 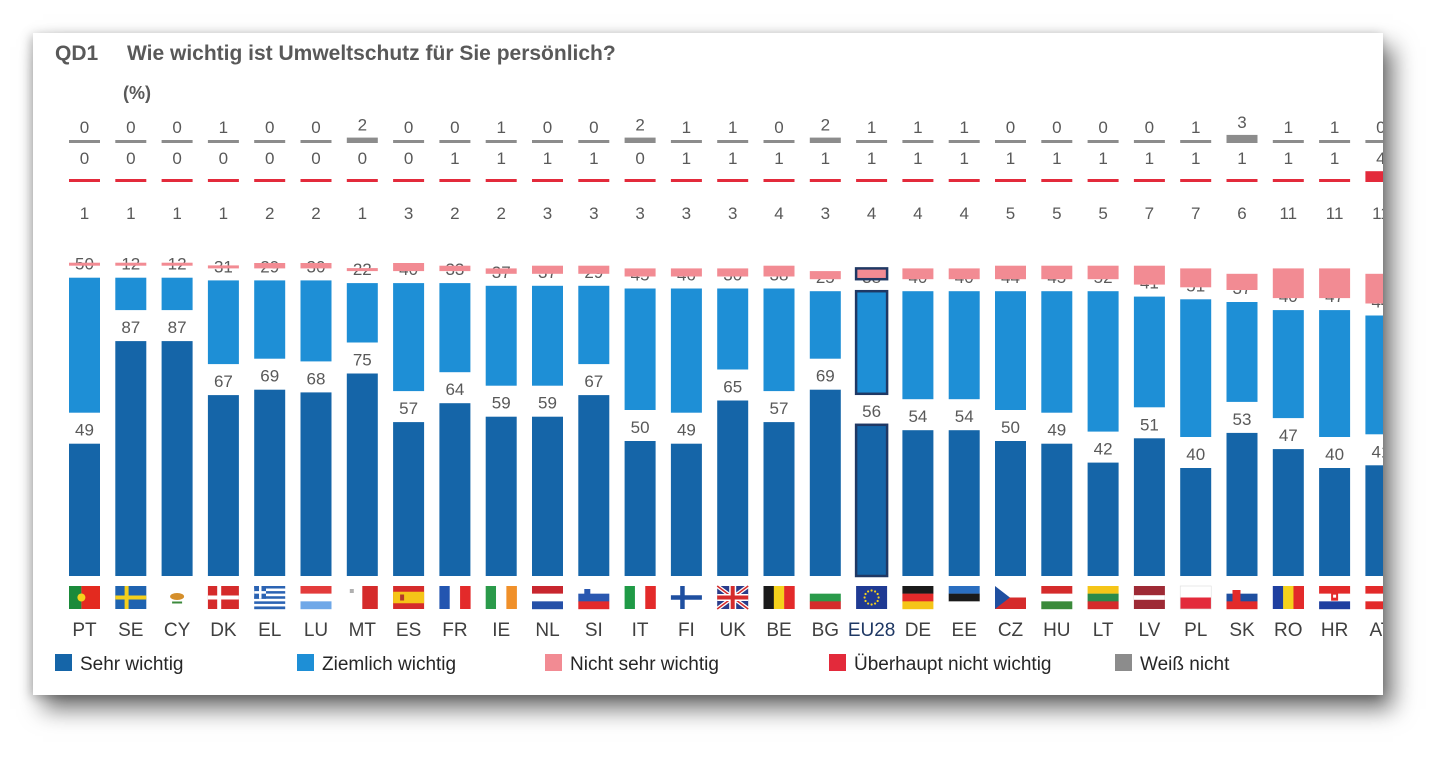 I want to click on value-label-sehr-wichtig: 59, so click(x=501, y=403).